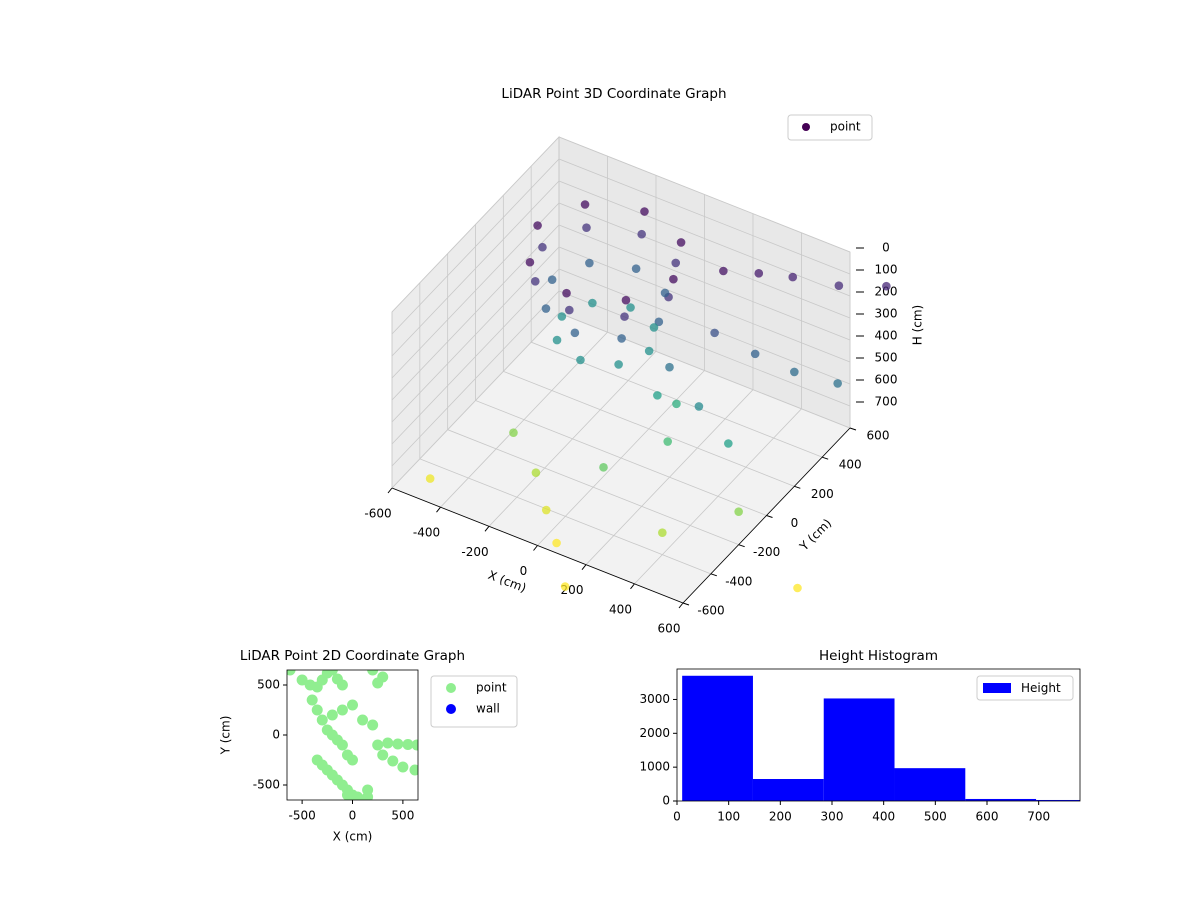 The image size is (1200, 900). Describe the element at coordinates (353, 837) in the screenshot. I see `x-axis-label: X (cm)` at that location.